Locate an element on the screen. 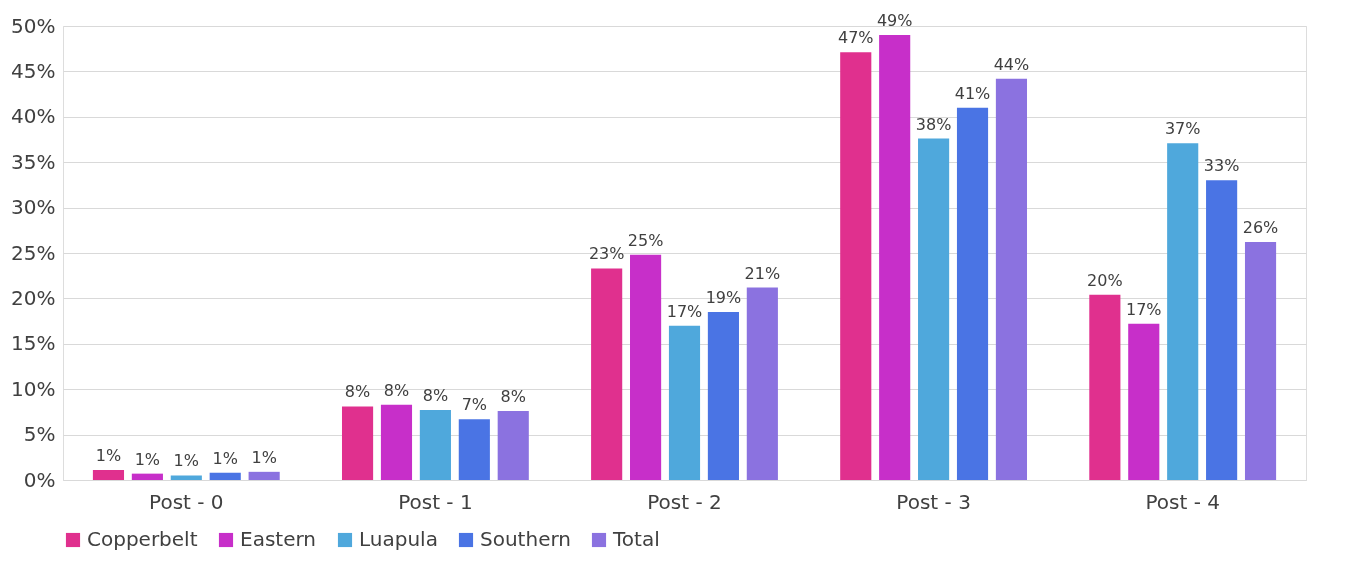  data-label: 44% is located at coordinates (1011, 64).